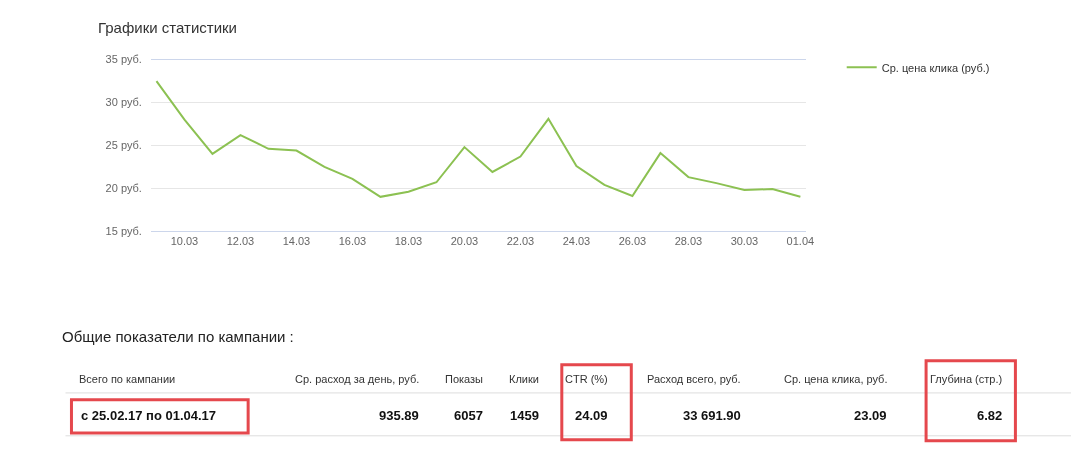  I want to click on text: 935.89, so click(399, 415).